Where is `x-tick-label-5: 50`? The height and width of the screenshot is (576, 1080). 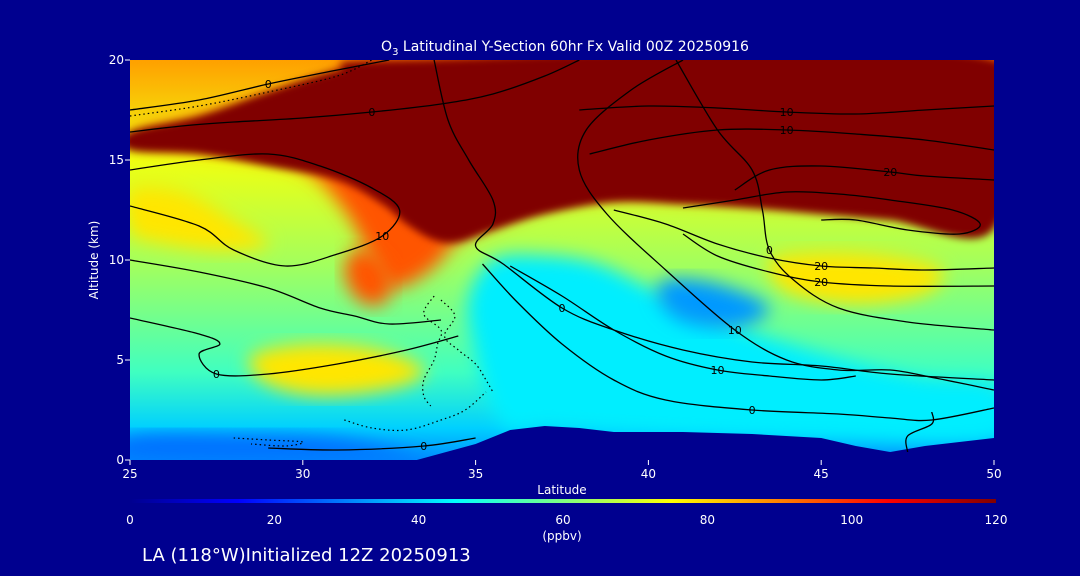 x-tick-label-5: 50 is located at coordinates (993, 474).